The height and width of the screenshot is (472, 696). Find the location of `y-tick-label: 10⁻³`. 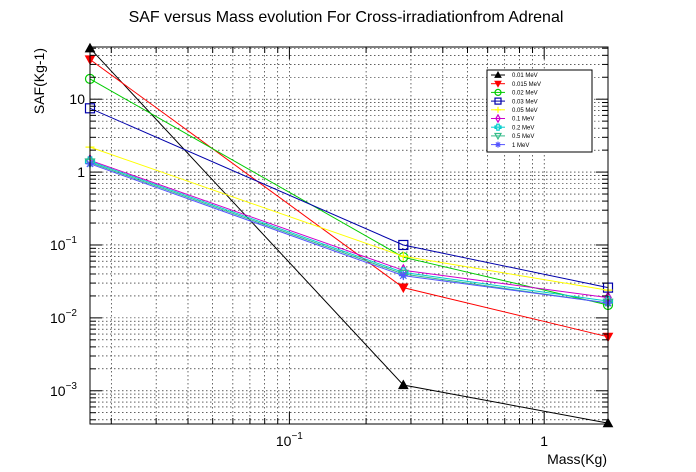

y-tick-label: 10⁻³ is located at coordinates (63, 390).